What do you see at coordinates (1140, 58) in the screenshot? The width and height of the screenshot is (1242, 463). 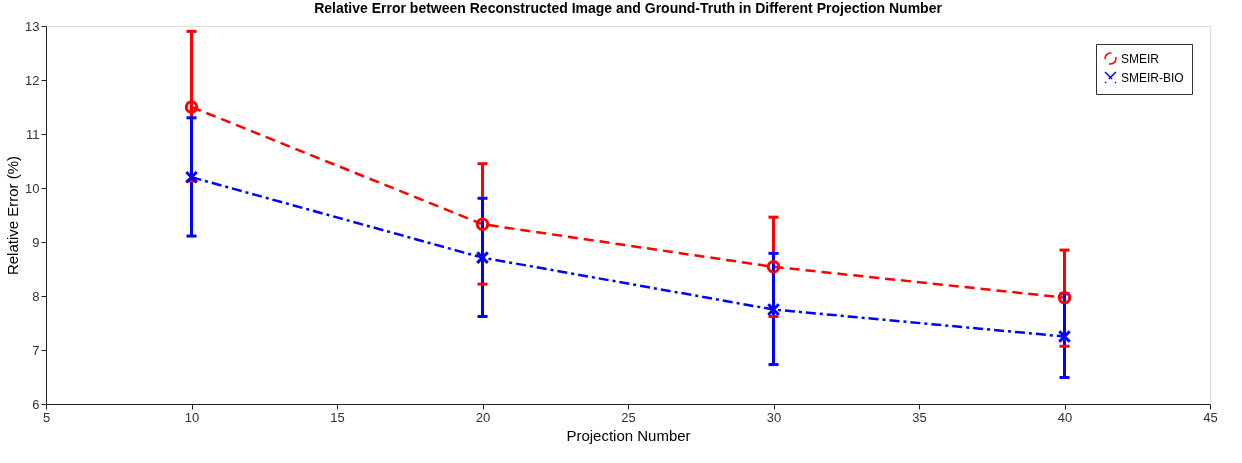 I see `legend-label: SMEIR` at bounding box center [1140, 58].